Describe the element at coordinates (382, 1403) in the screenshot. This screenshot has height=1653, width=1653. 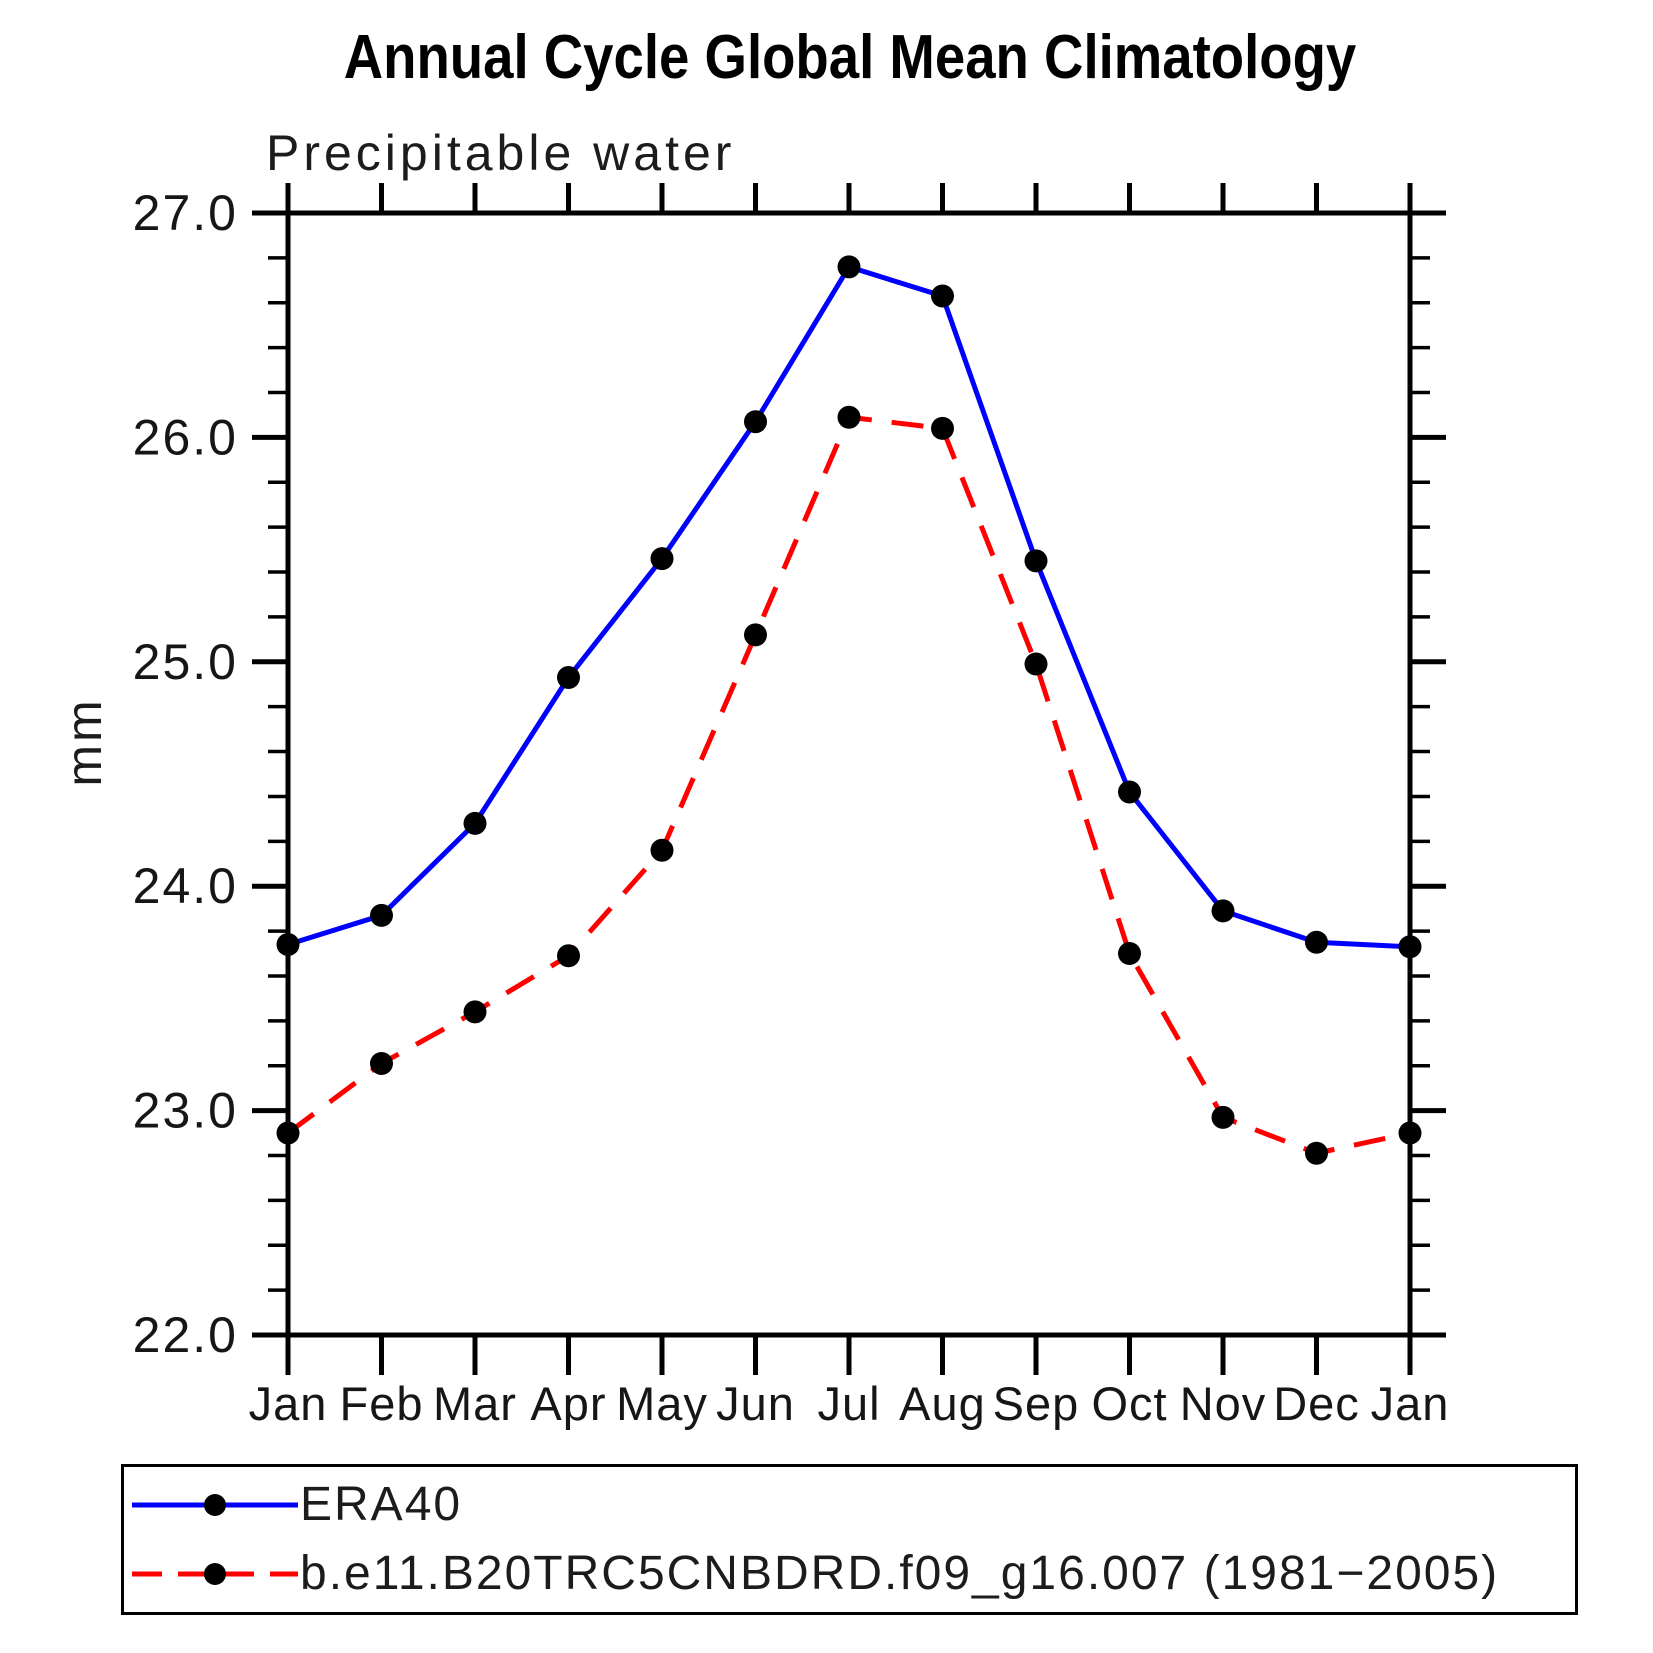
I see `x-tick-label: Feb` at that location.